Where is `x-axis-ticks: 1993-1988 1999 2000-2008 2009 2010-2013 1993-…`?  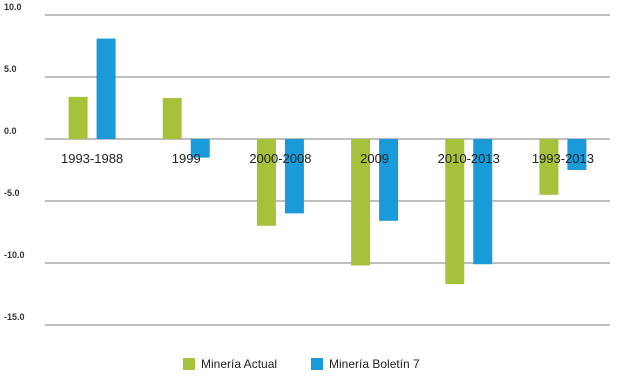 x-axis-ticks: 1993-1988 1999 2000-2008 2009 2010-2013 1993-… is located at coordinates (327, 158).